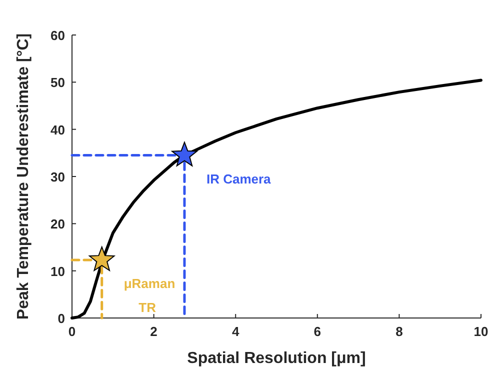 This screenshot has width=500, height=381. Describe the element at coordinates (72, 331) in the screenshot. I see `x-tick-label: 0` at that location.